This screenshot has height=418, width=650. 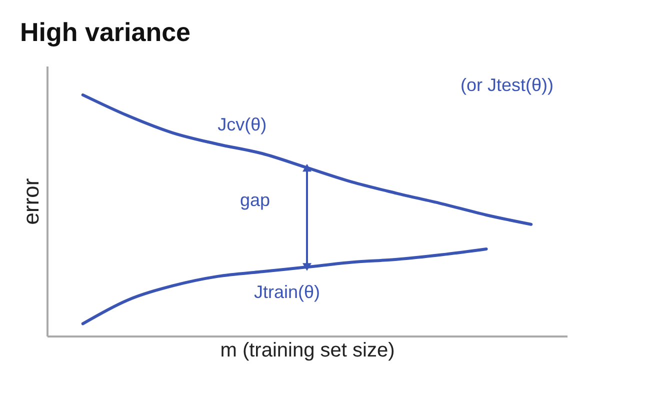 What do you see at coordinates (255, 200) in the screenshot?
I see `annotation: gap` at bounding box center [255, 200].